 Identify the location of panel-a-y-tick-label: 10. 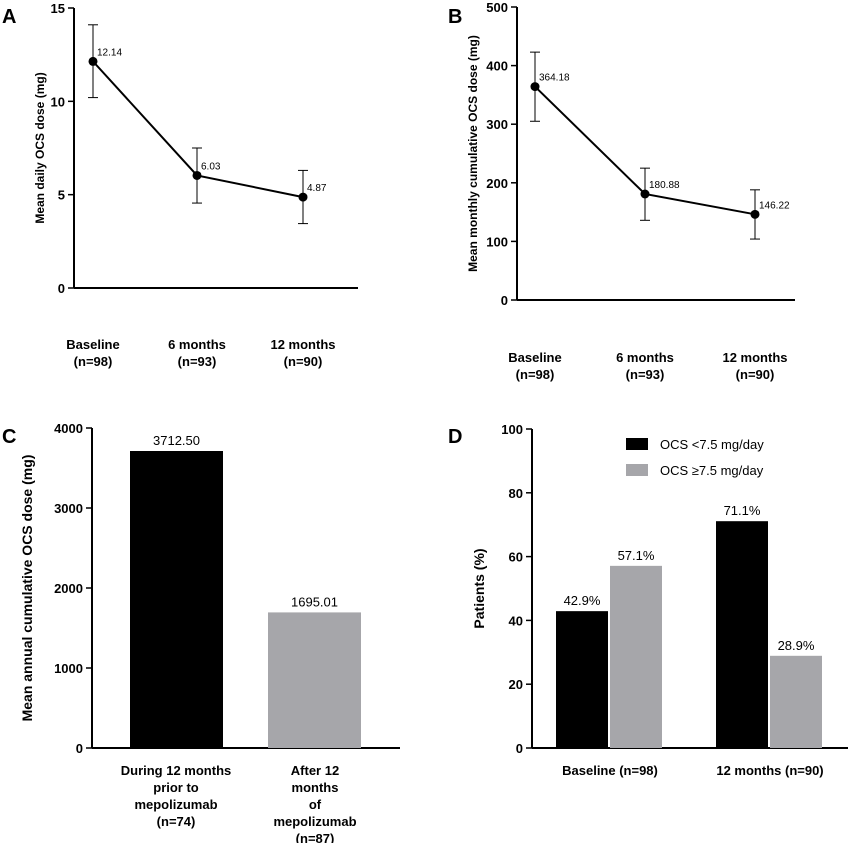
(58, 101).